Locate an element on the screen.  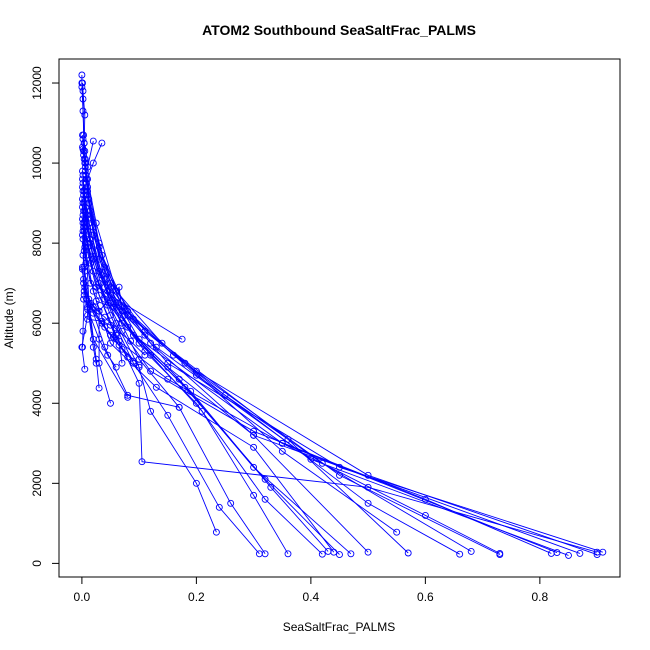
y-tick-label: 6000 is located at coordinates (37, 323).